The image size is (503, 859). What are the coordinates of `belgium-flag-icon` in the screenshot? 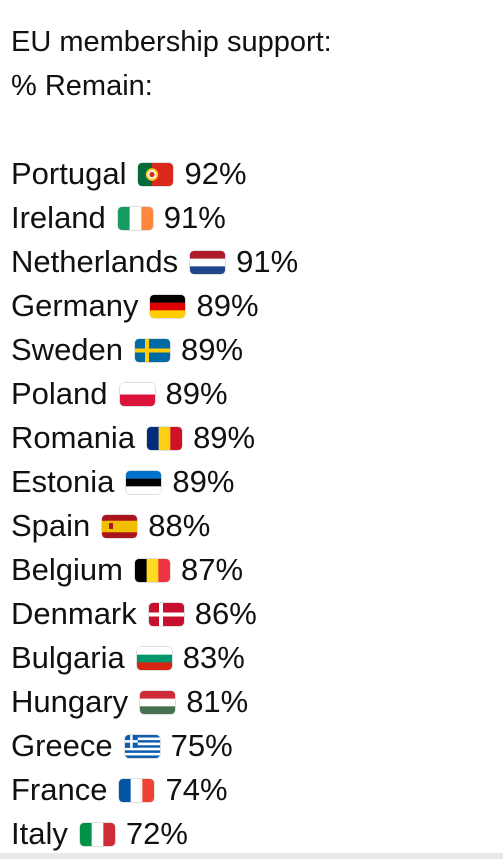 It's located at (152, 570).